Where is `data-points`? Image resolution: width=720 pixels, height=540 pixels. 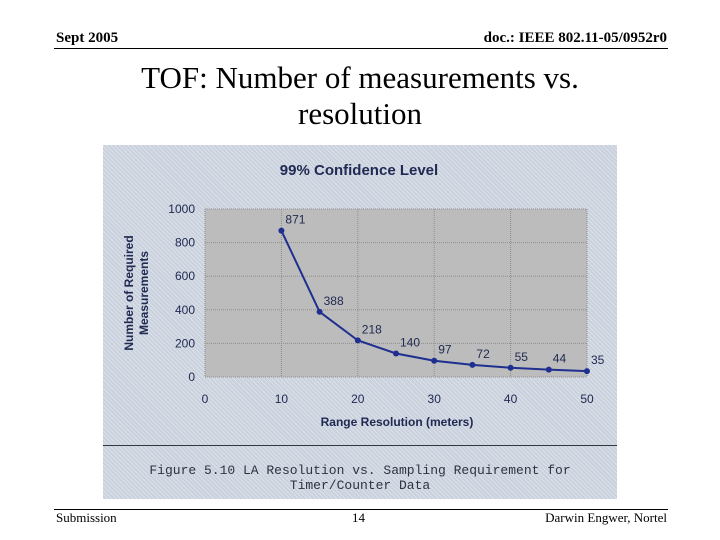
data-points is located at coordinates (434, 301).